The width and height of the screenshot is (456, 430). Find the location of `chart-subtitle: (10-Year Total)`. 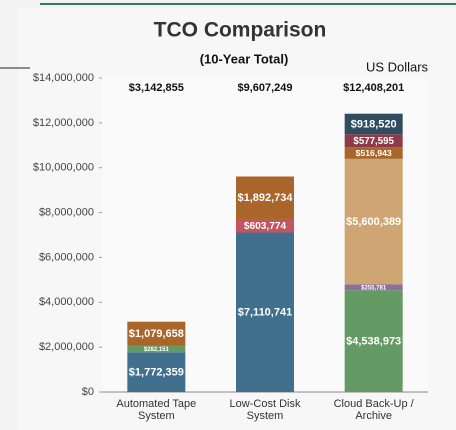

chart-subtitle: (10-Year Total) is located at coordinates (244, 58).